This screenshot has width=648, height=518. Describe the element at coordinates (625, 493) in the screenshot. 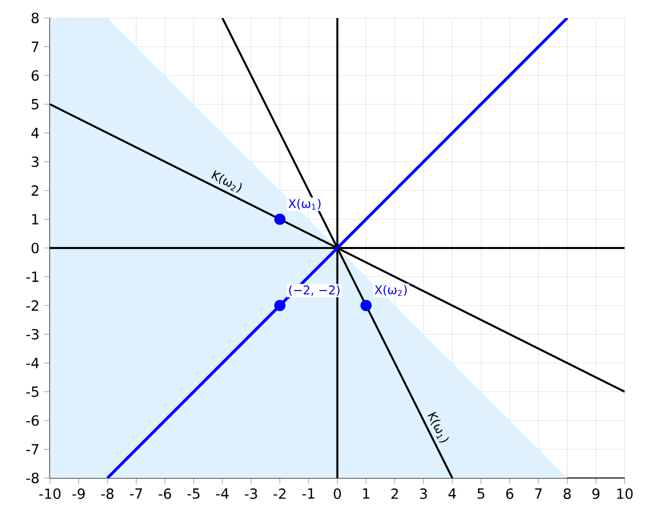

I see `x-tick-label: 10` at that location.